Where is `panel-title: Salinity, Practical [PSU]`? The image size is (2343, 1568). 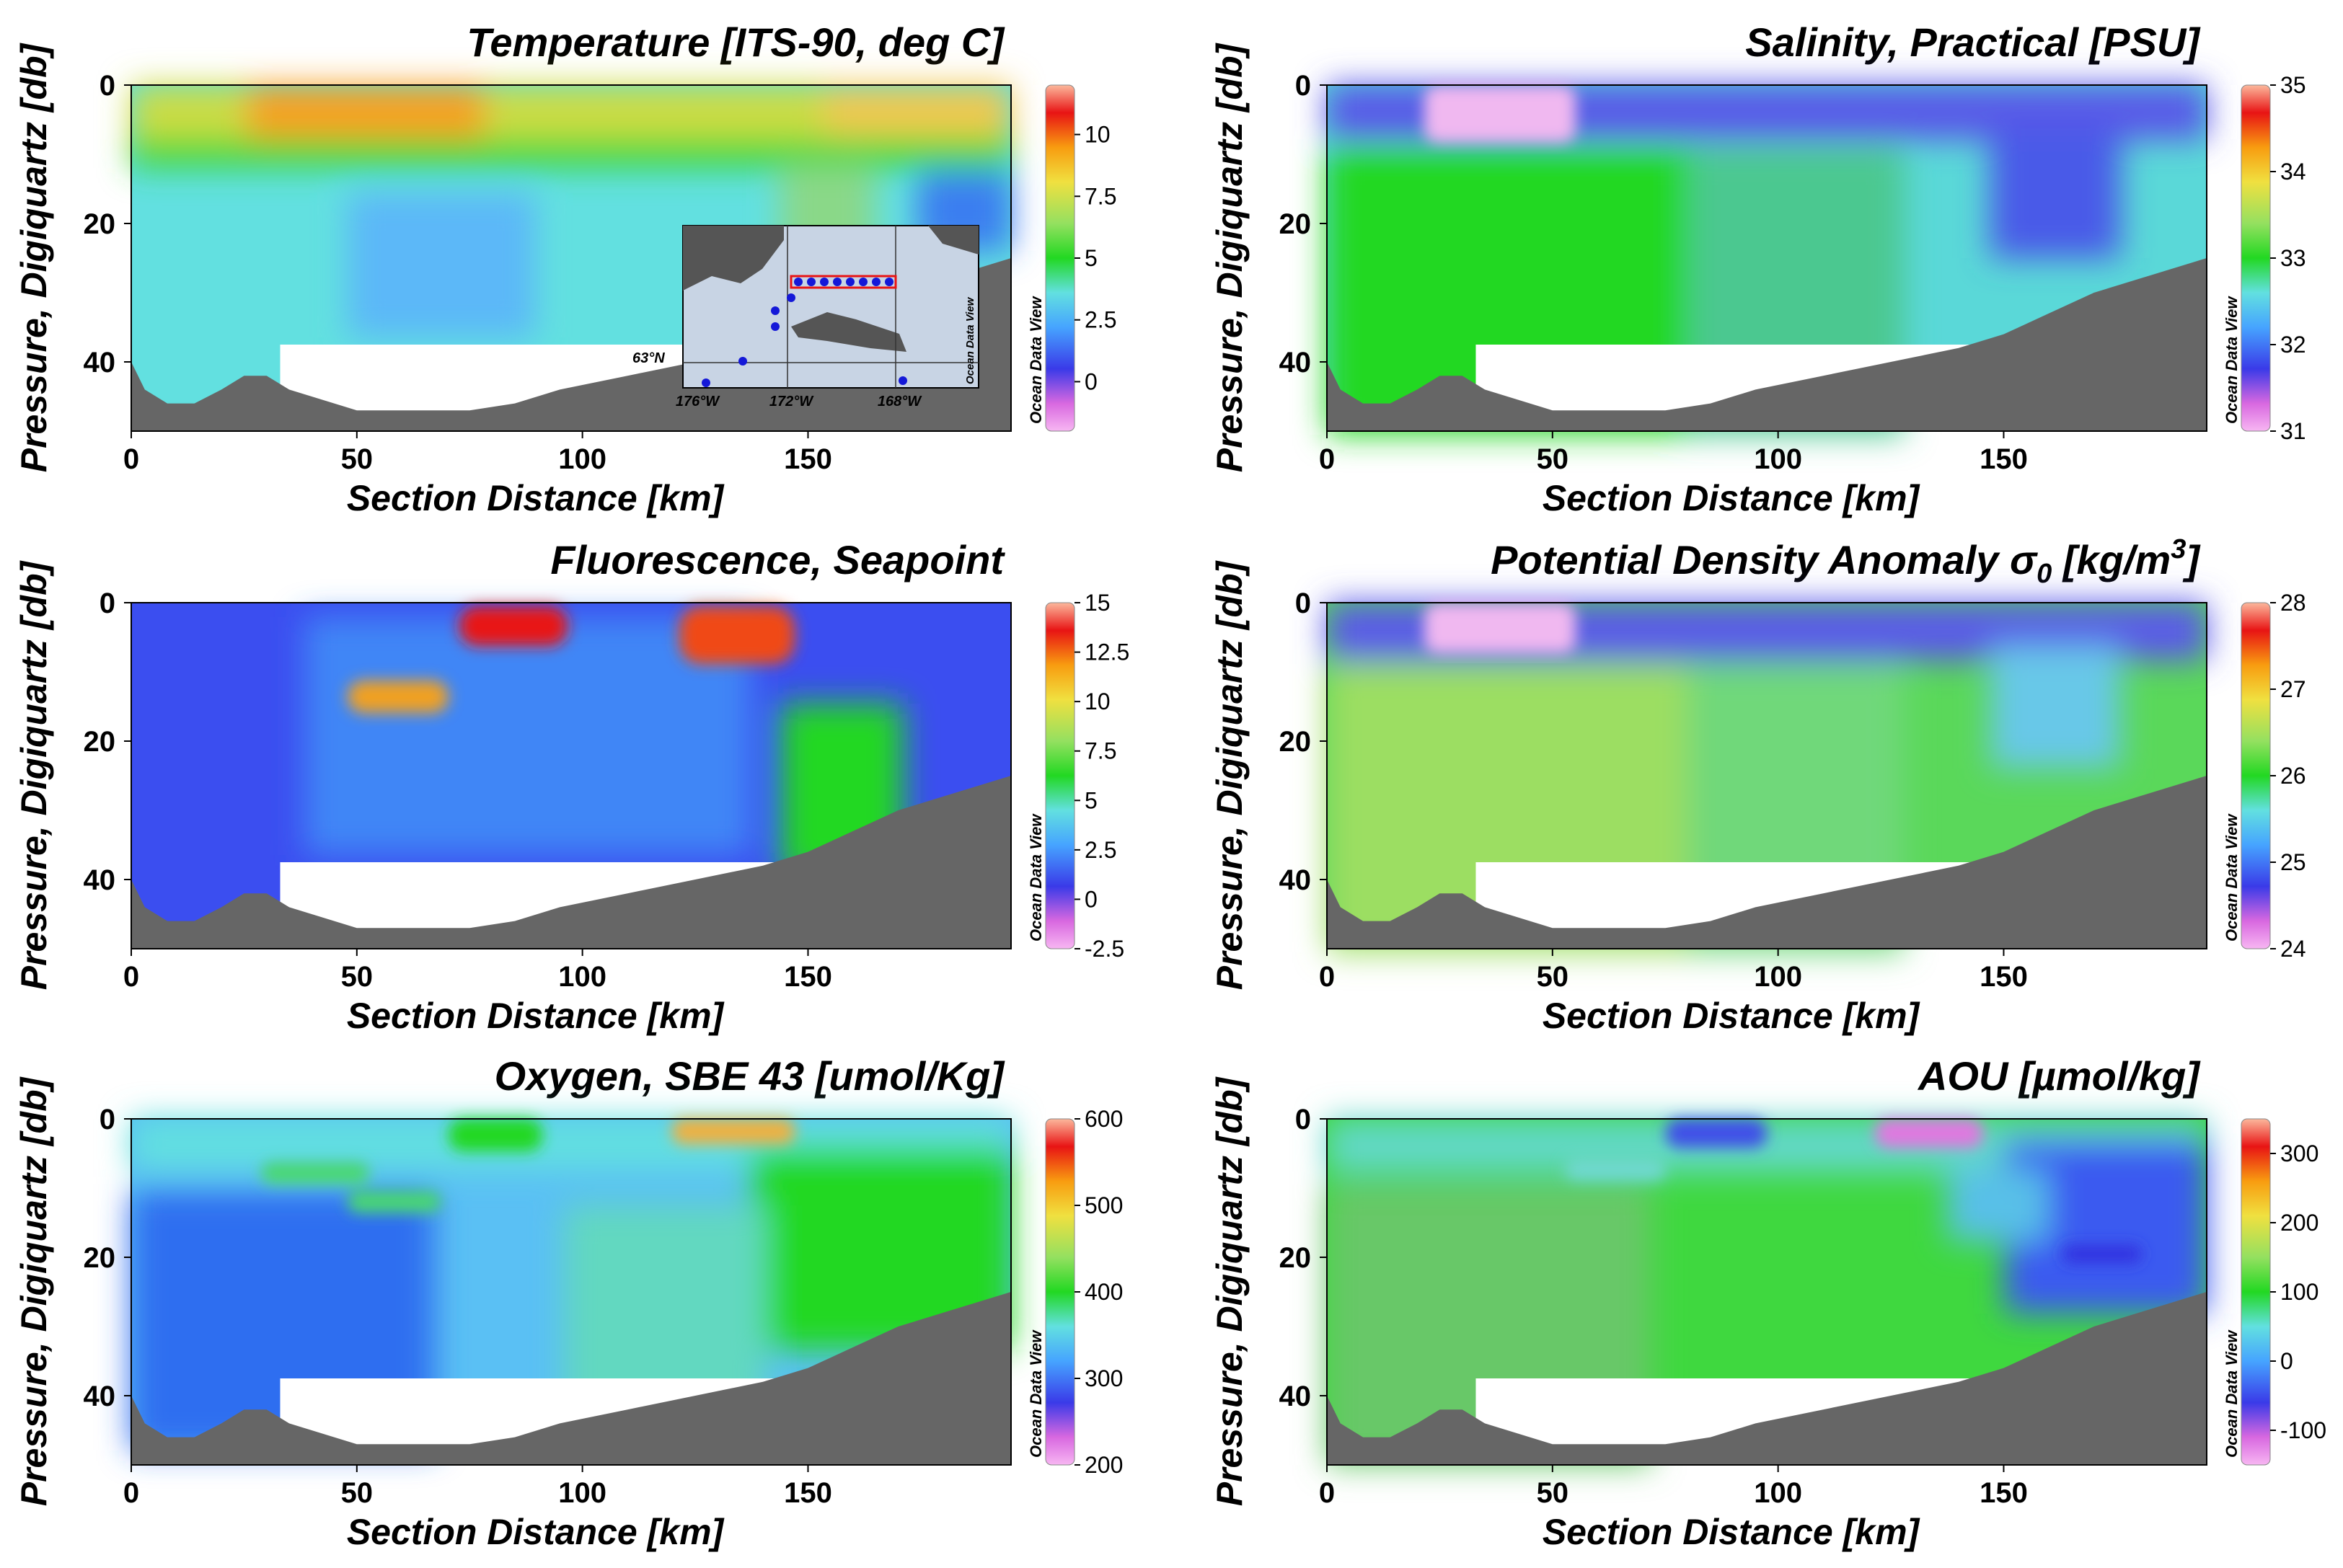 panel-title: Salinity, Practical [PSU] is located at coordinates (1973, 42).